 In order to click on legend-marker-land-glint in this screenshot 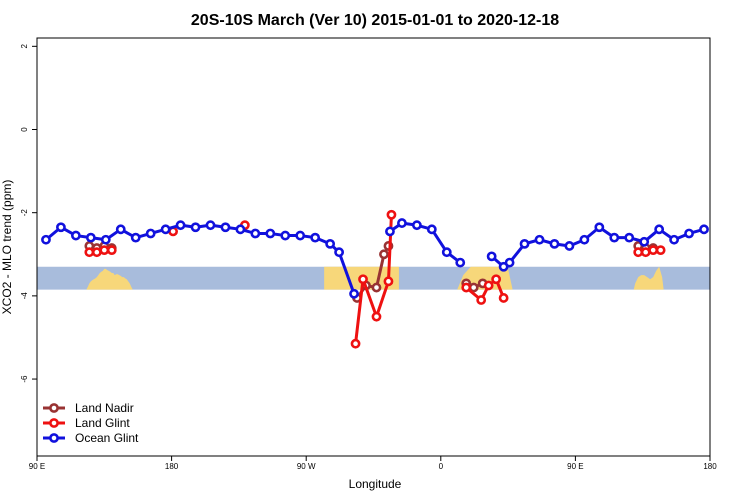, I will do `click(54, 423)`.